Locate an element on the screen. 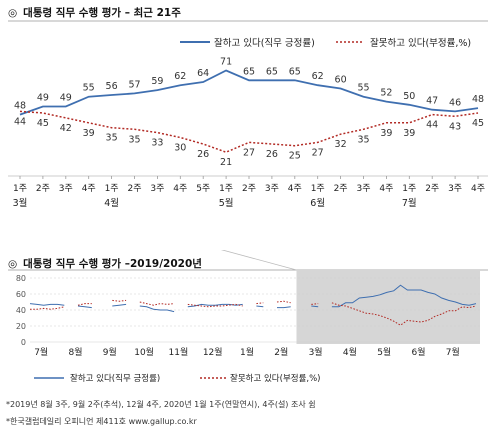 Image resolution: width=496 pixels, height=434 pixels. chart1-approve-label: 56 is located at coordinates (112, 86).